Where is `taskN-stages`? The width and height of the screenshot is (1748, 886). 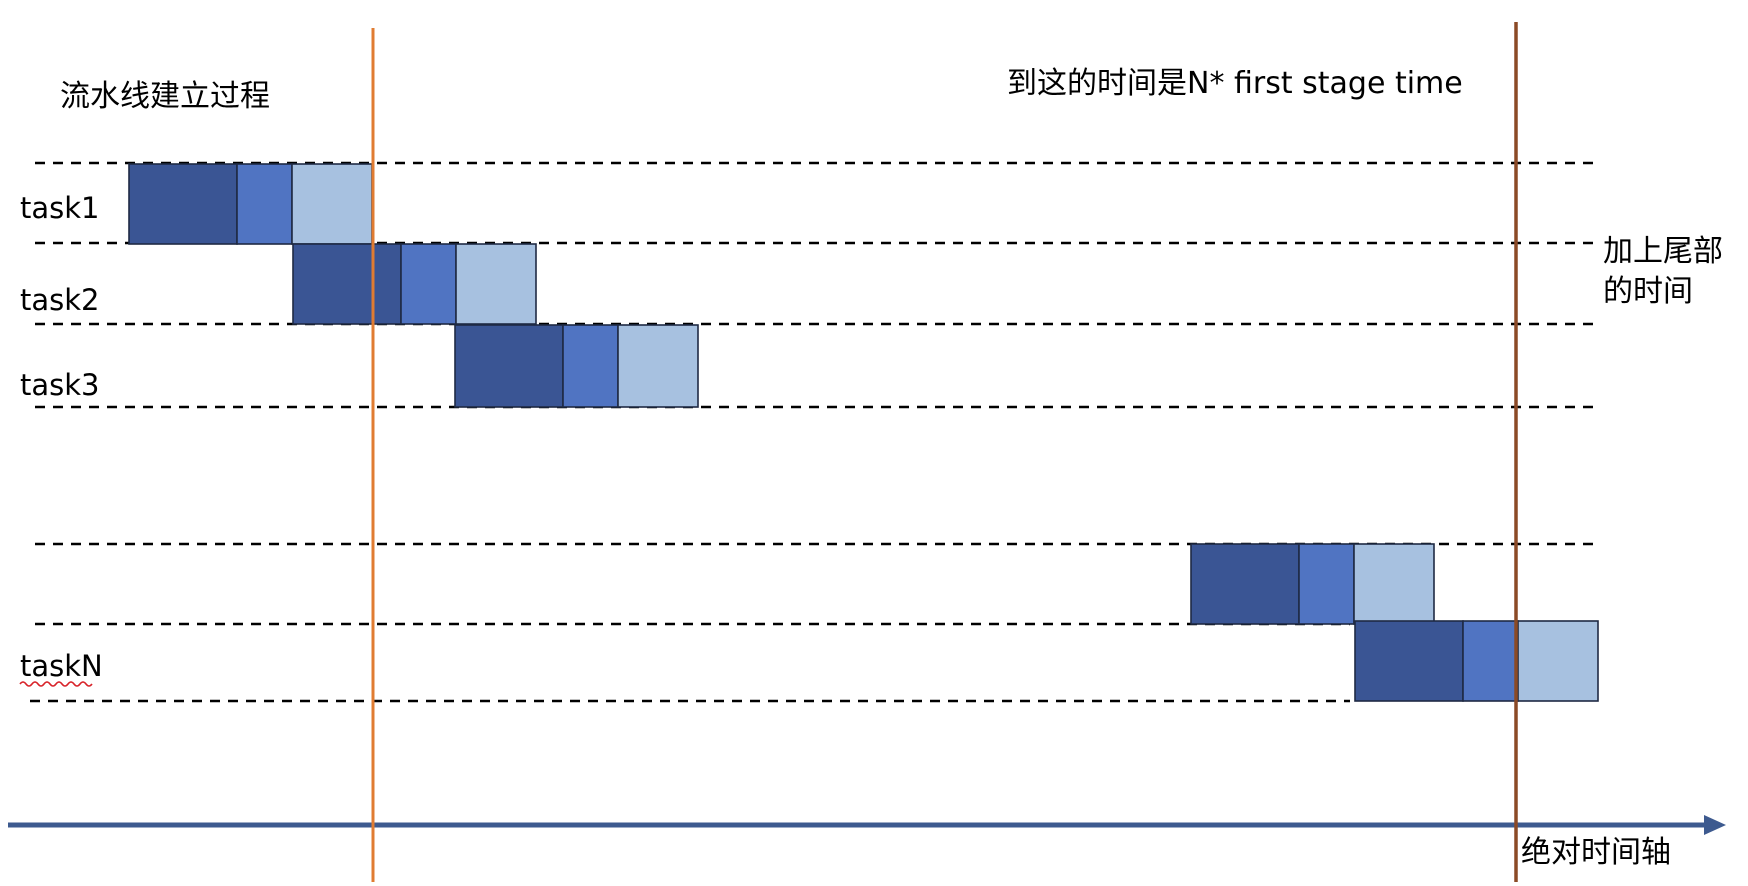
taskN-stages is located at coordinates (1476, 661).